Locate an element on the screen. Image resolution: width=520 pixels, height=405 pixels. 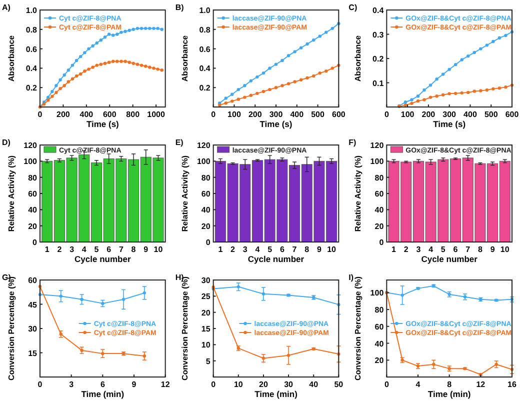
y-tick-label: 0.2 is located at coordinates (205, 88).